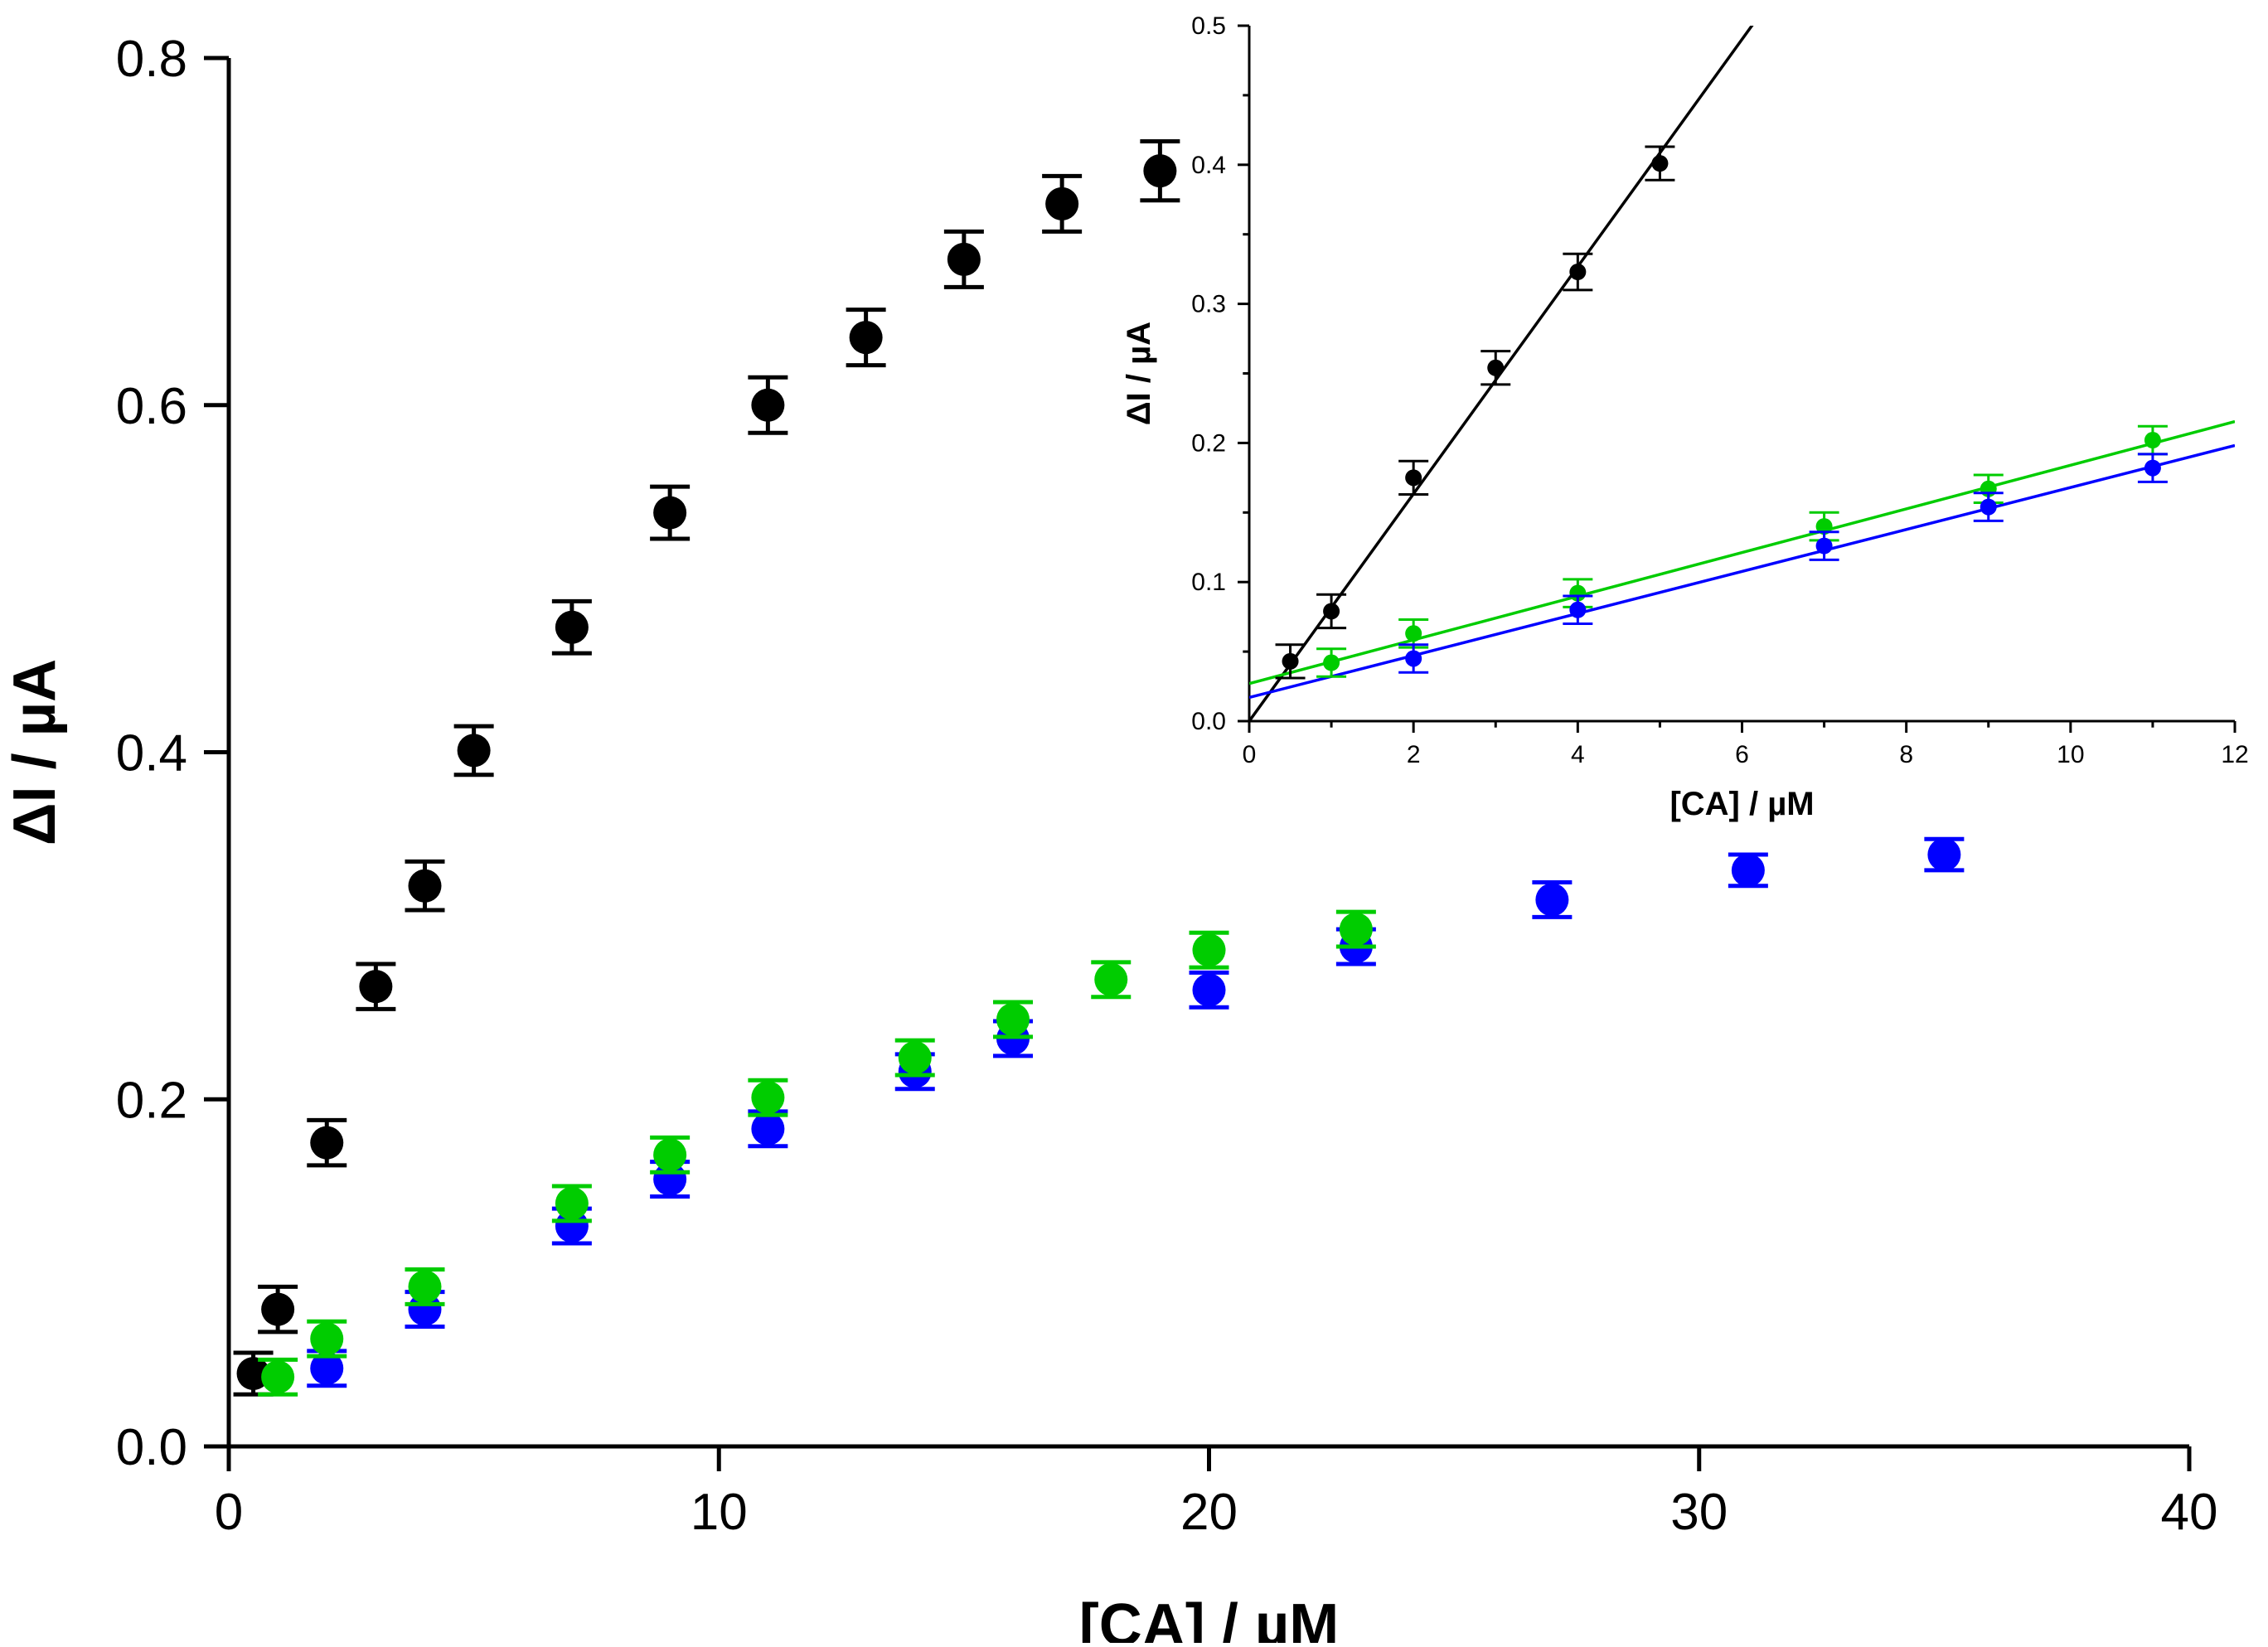  I want to click on x-tick-label: 30, so click(1699, 1512).